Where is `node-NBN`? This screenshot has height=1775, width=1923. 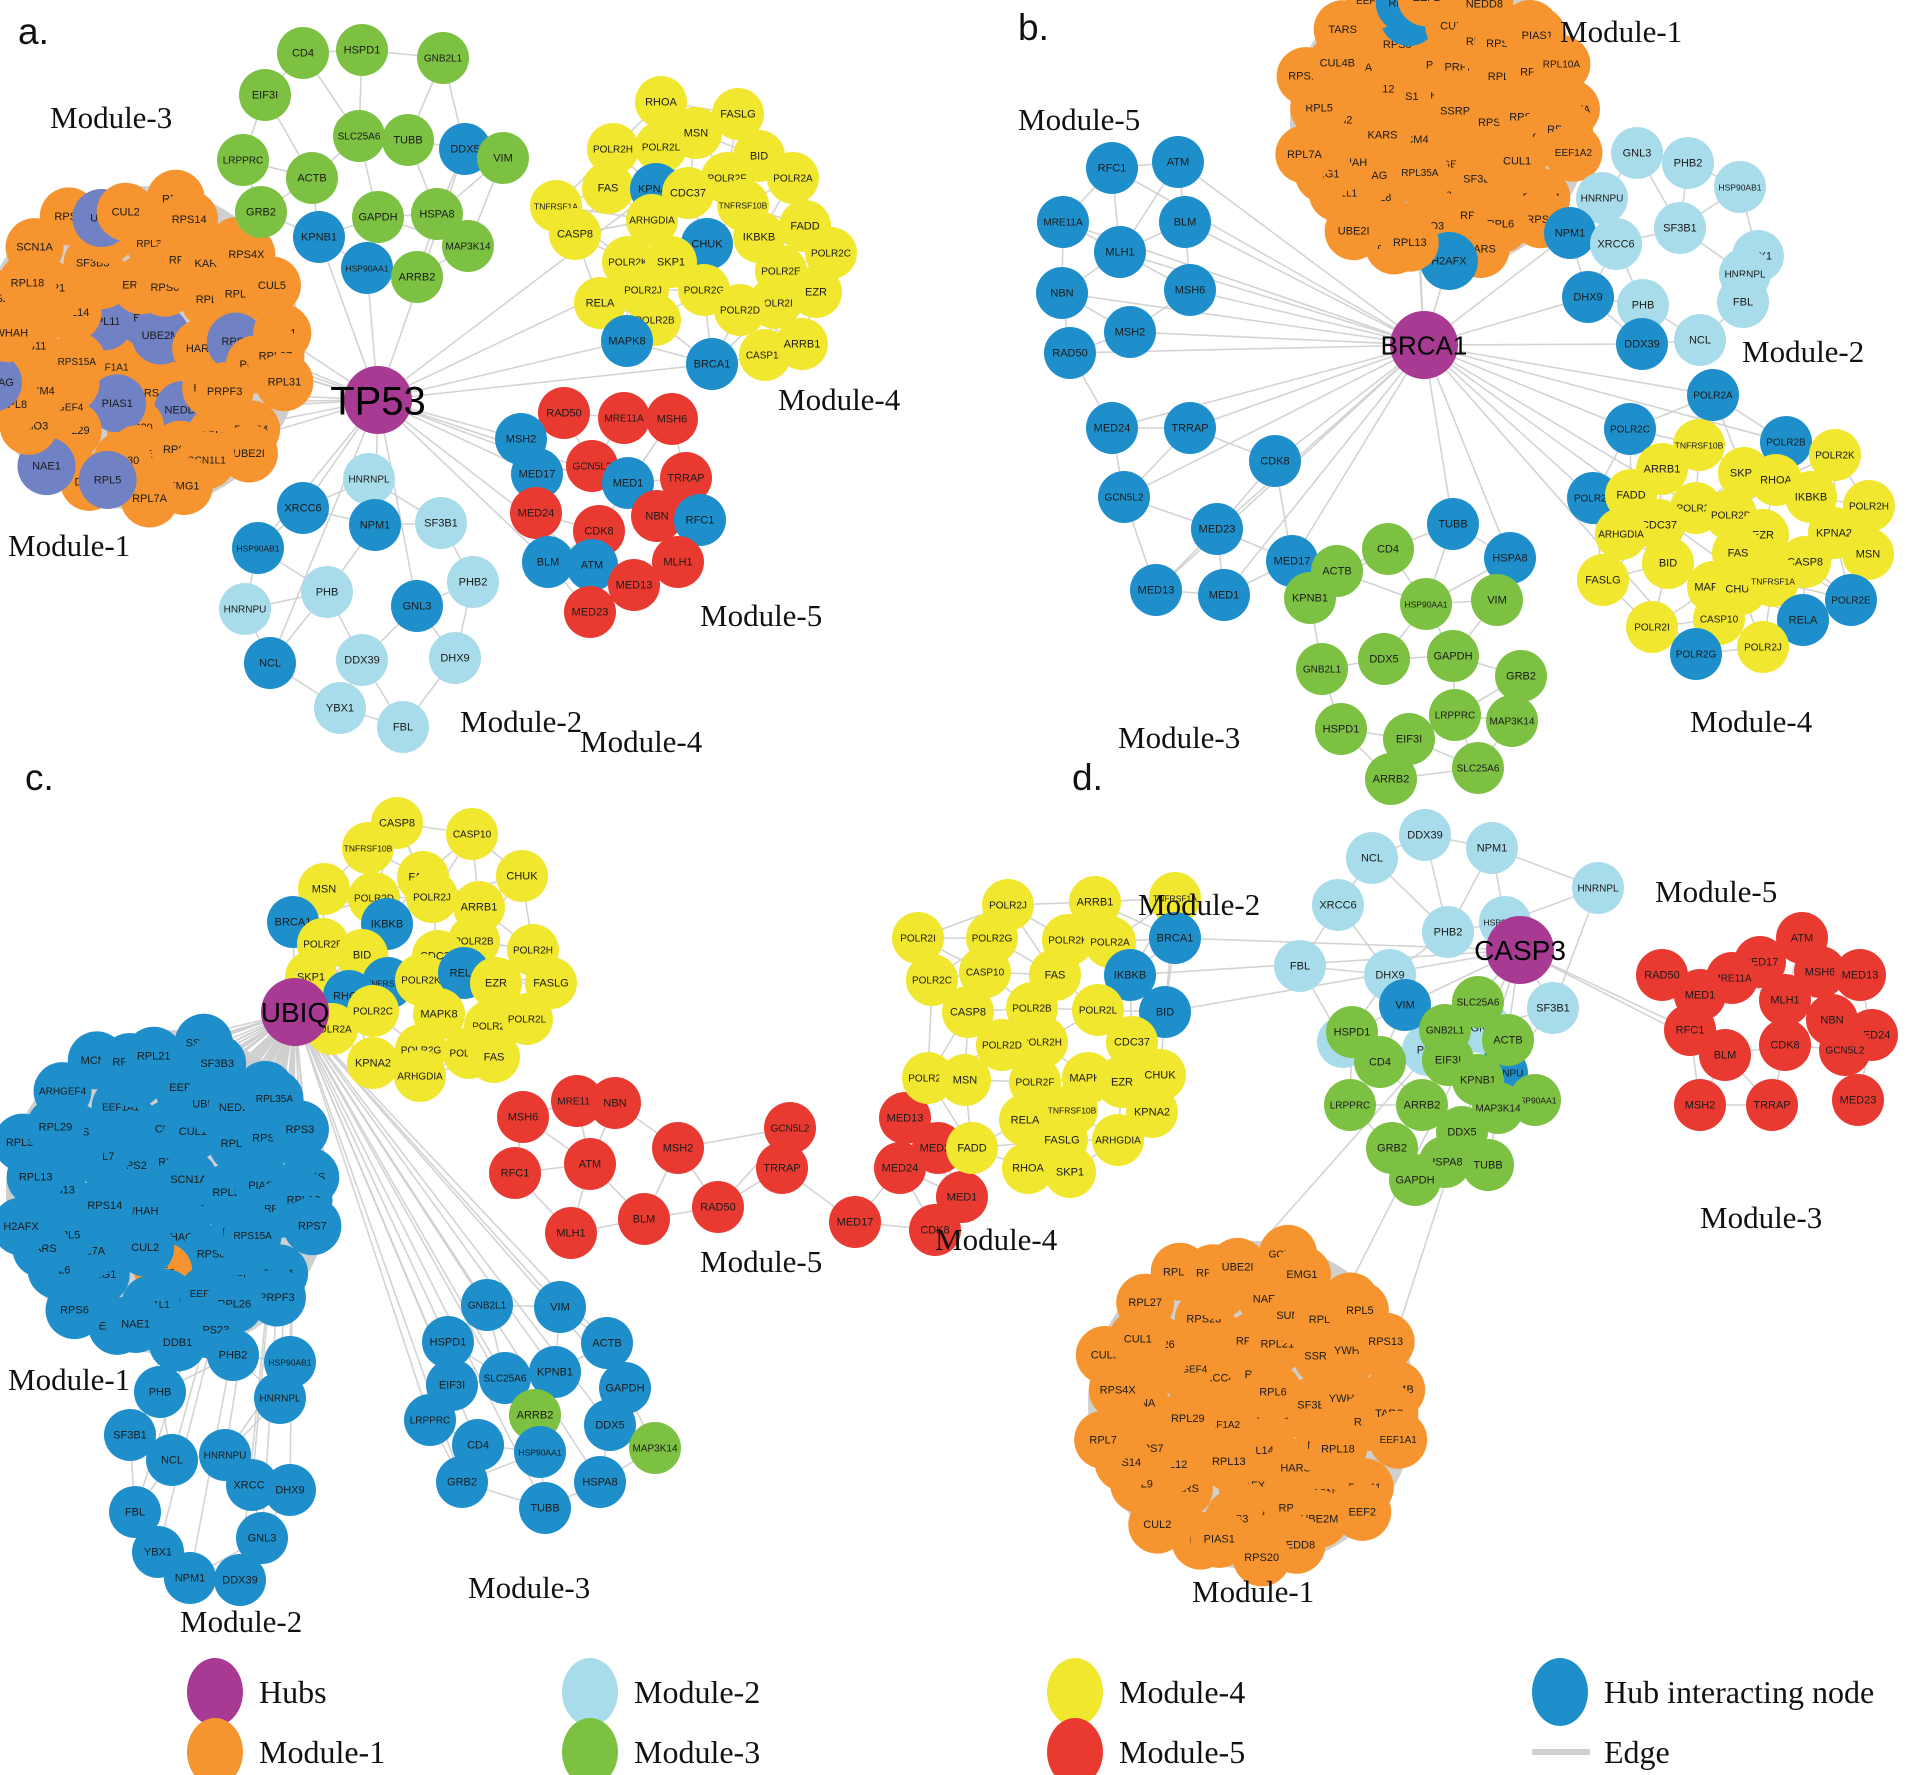
node-NBN is located at coordinates (1062, 293).